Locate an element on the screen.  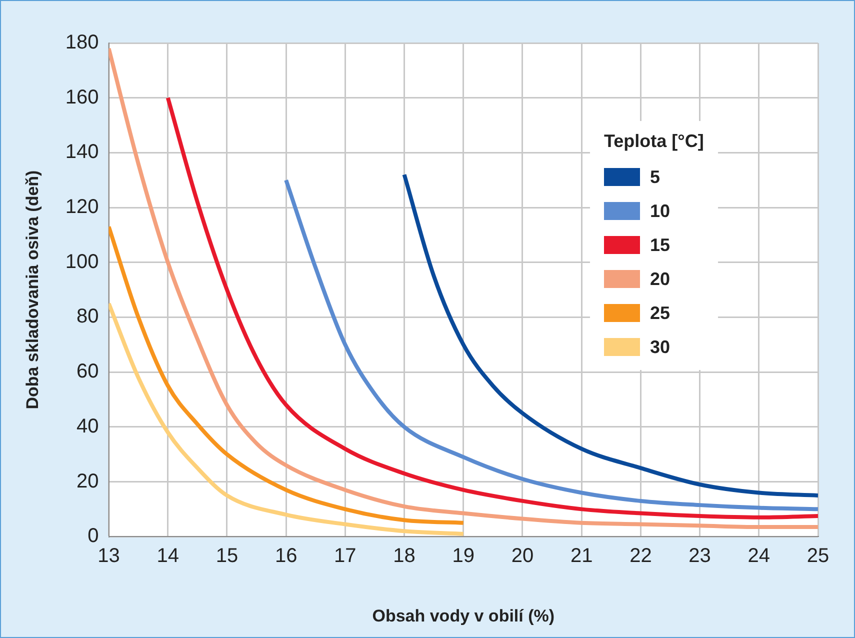
legend-label: 5 is located at coordinates (655, 177).